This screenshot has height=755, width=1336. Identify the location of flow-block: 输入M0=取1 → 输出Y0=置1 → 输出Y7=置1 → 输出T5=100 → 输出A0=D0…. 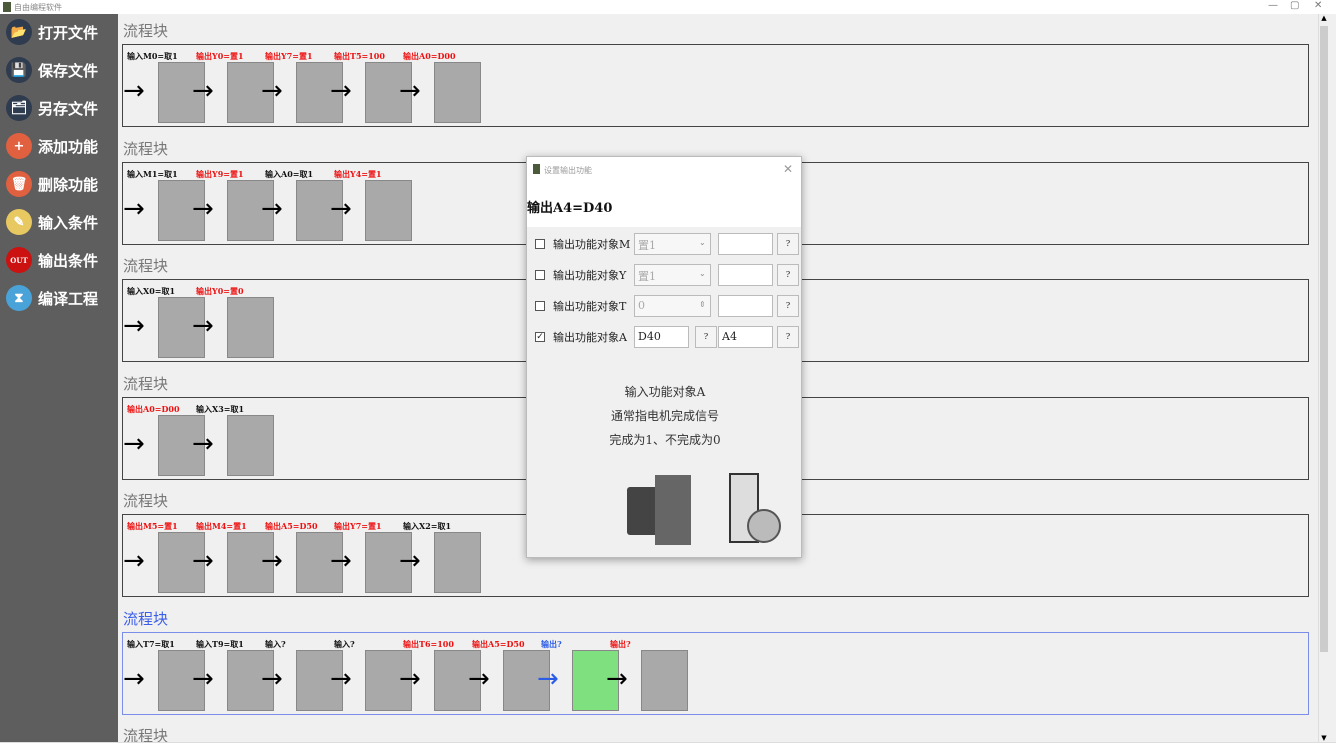
(715, 85).